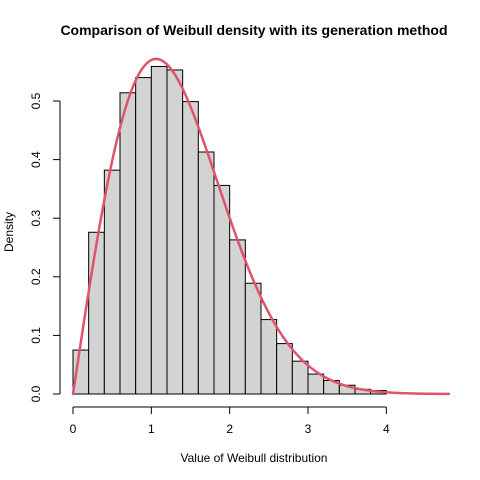 The image size is (480, 480). I want to click on x-tick-label: 0, so click(73, 429).